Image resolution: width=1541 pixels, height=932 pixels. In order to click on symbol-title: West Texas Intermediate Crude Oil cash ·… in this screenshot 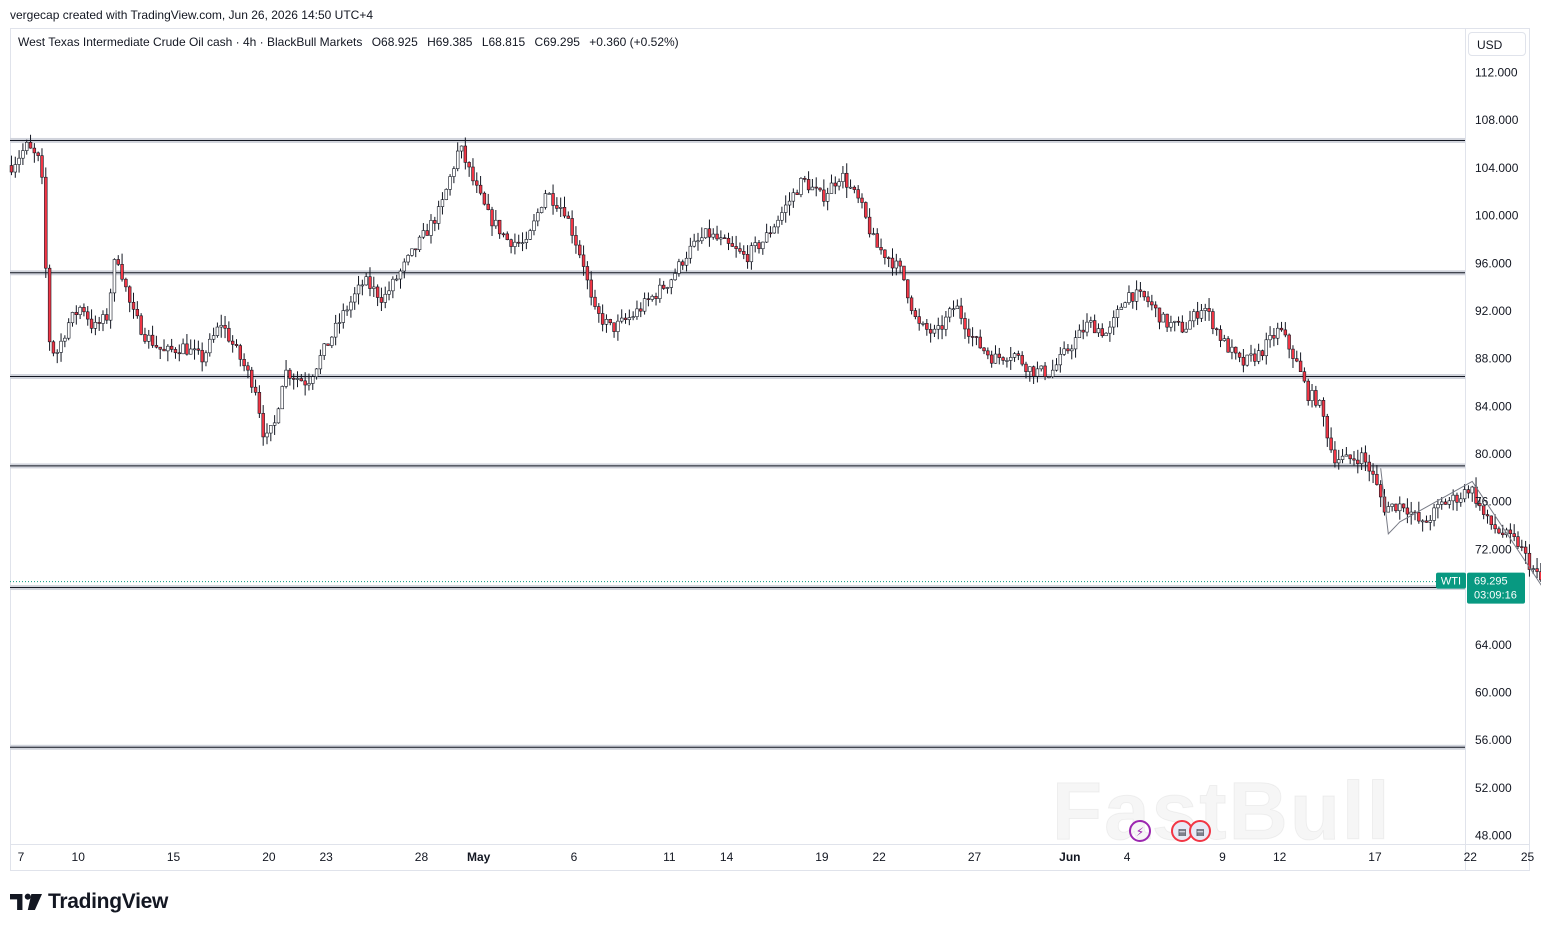, I will do `click(190, 42)`.